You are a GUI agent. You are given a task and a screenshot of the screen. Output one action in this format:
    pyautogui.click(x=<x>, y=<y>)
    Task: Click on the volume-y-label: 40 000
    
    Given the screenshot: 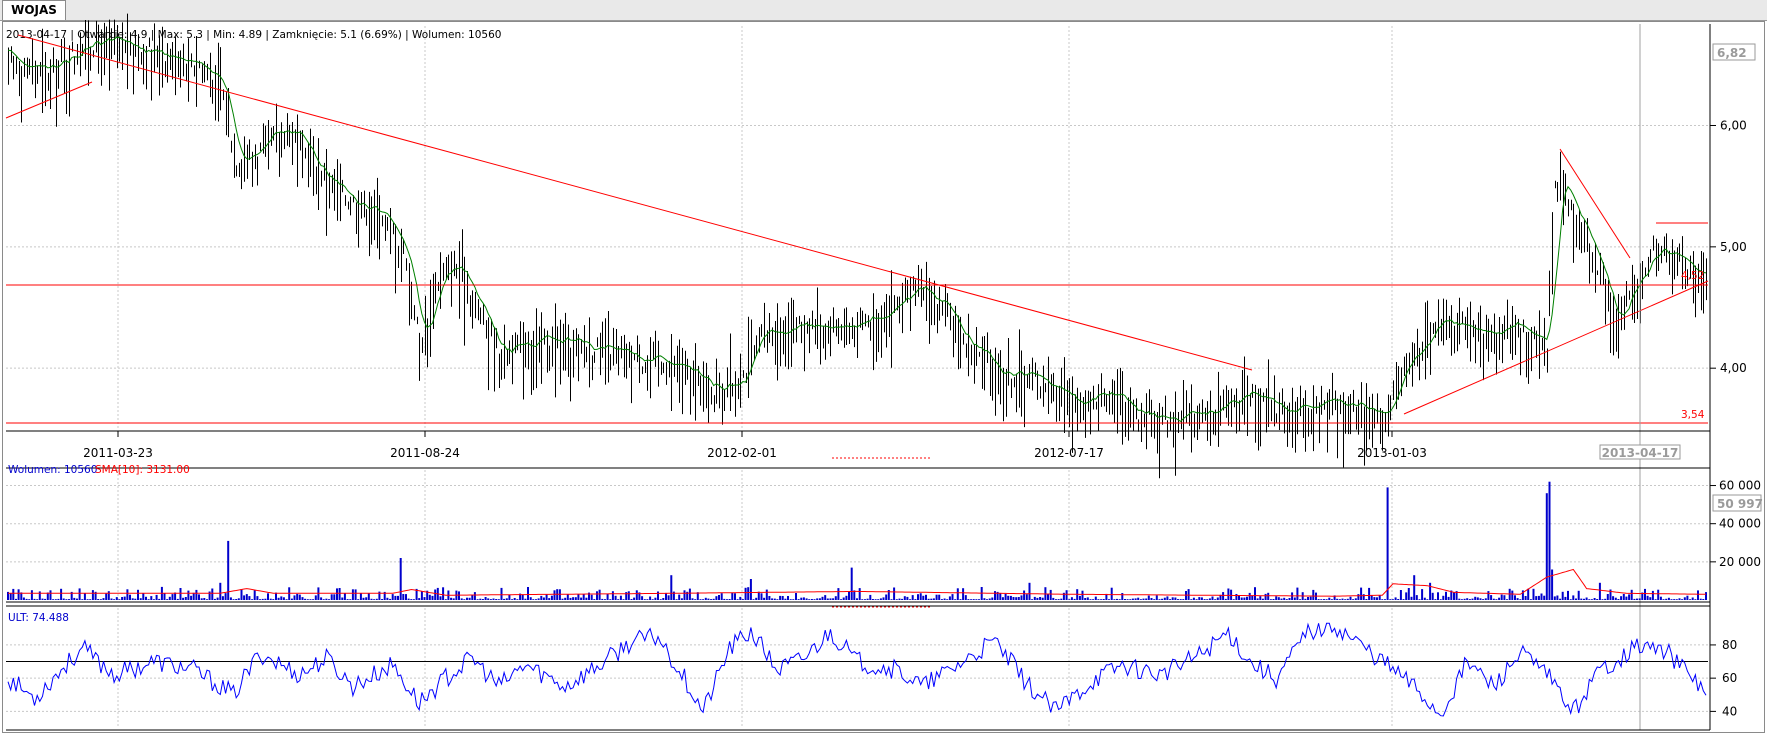 What is the action you would take?
    pyautogui.click(x=1740, y=524)
    